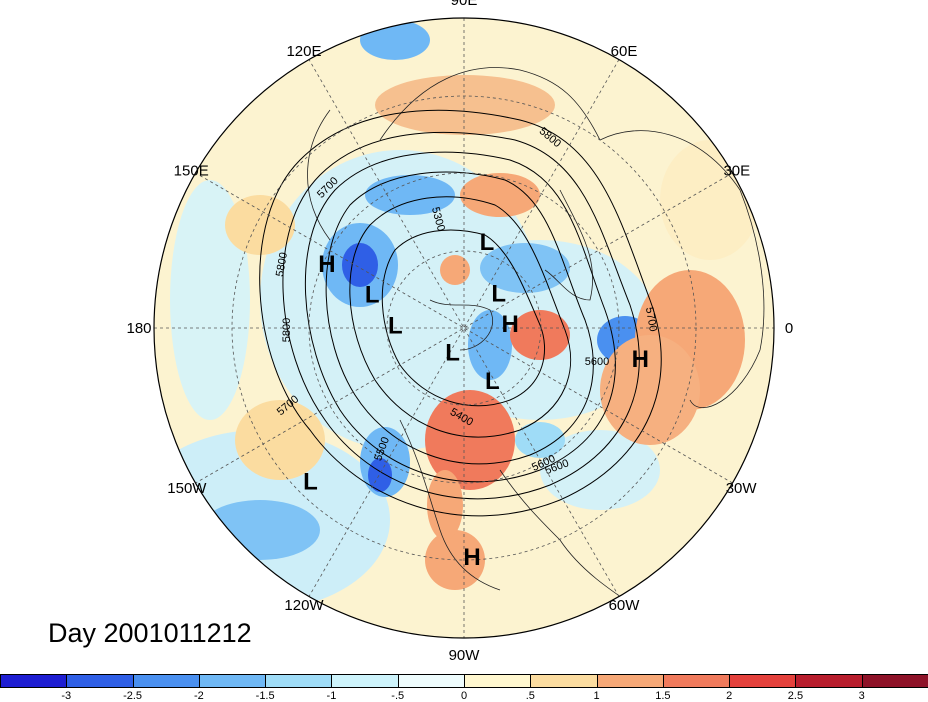  What do you see at coordinates (729, 696) in the screenshot?
I see `colorbar-tick-label: 2` at bounding box center [729, 696].